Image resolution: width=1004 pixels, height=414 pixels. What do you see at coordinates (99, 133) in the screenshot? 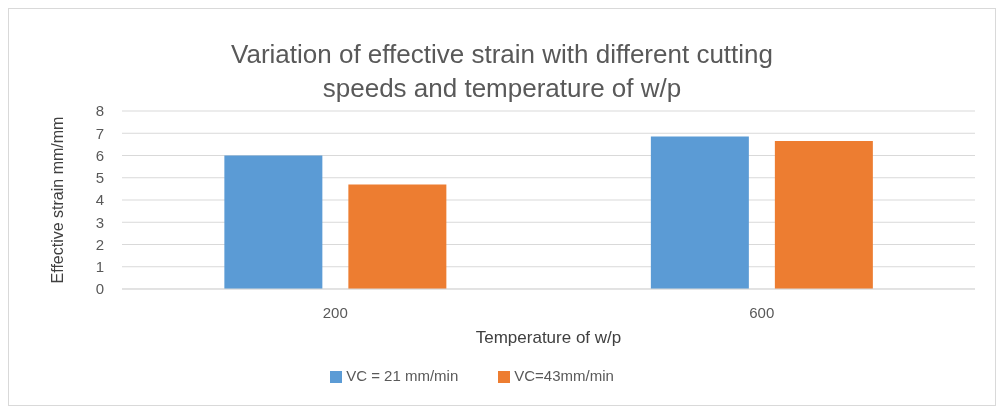
I see `y-tick-label: 7` at bounding box center [99, 133].